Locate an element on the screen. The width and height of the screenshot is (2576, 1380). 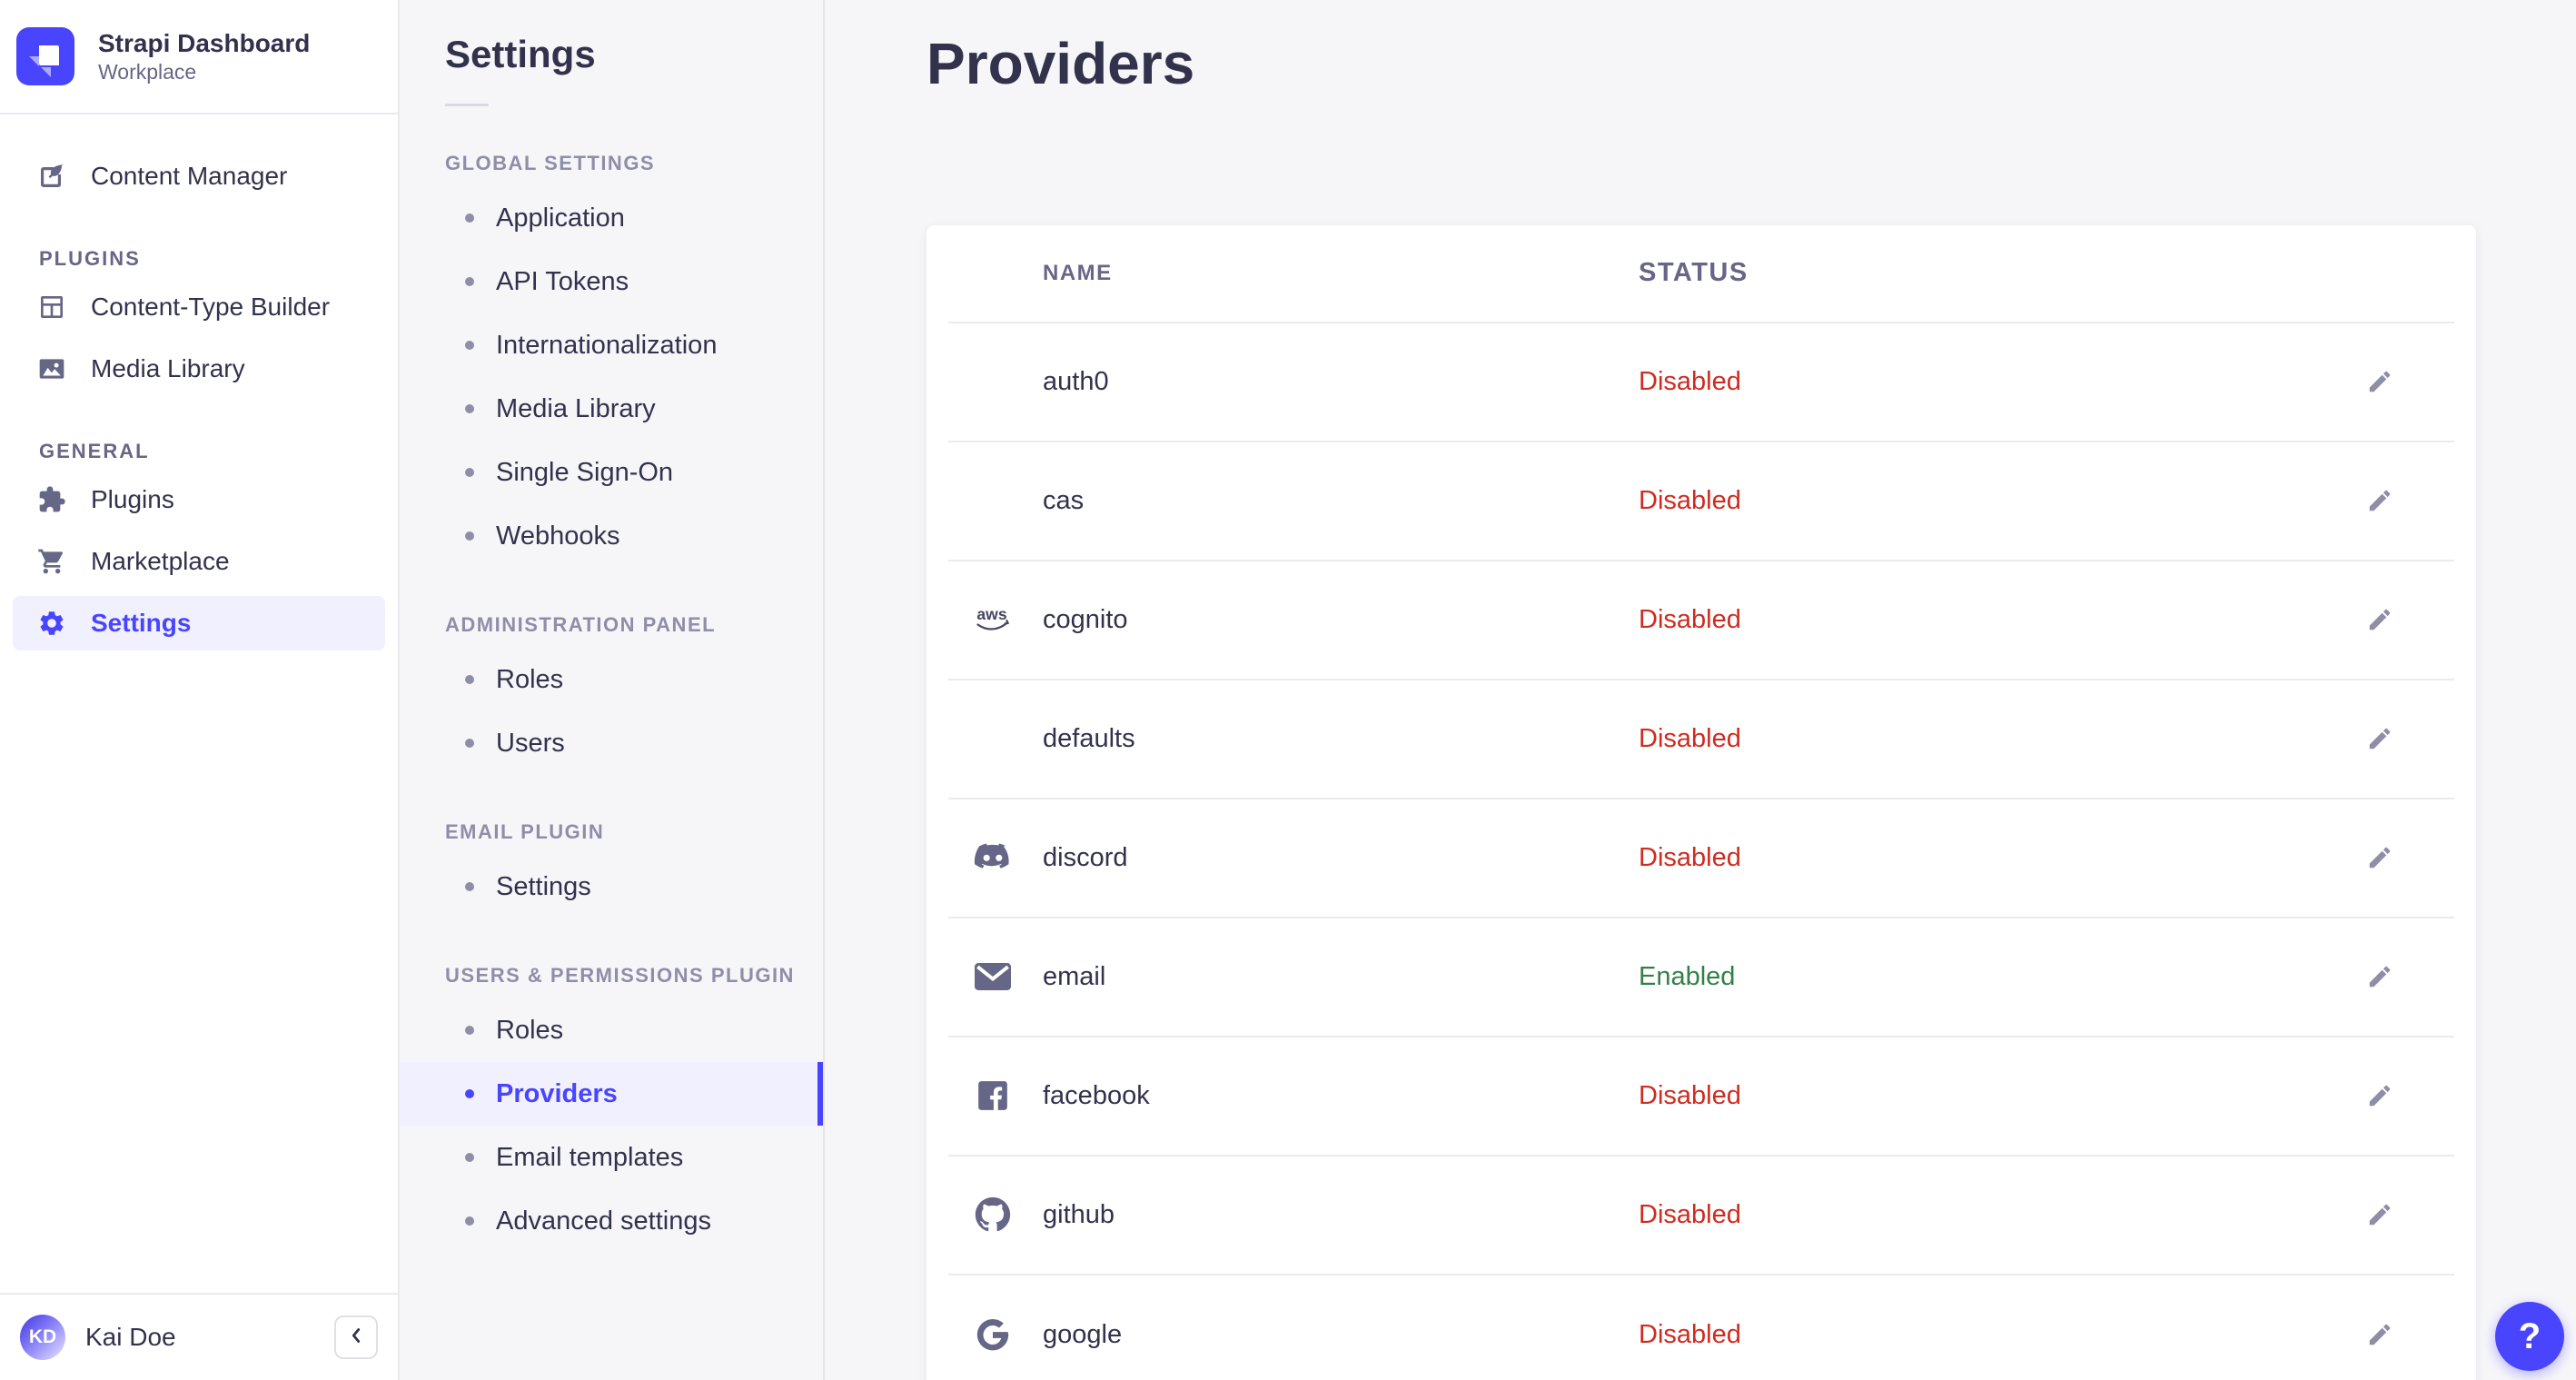
subnav-item-label: Users is located at coordinates (530, 743).